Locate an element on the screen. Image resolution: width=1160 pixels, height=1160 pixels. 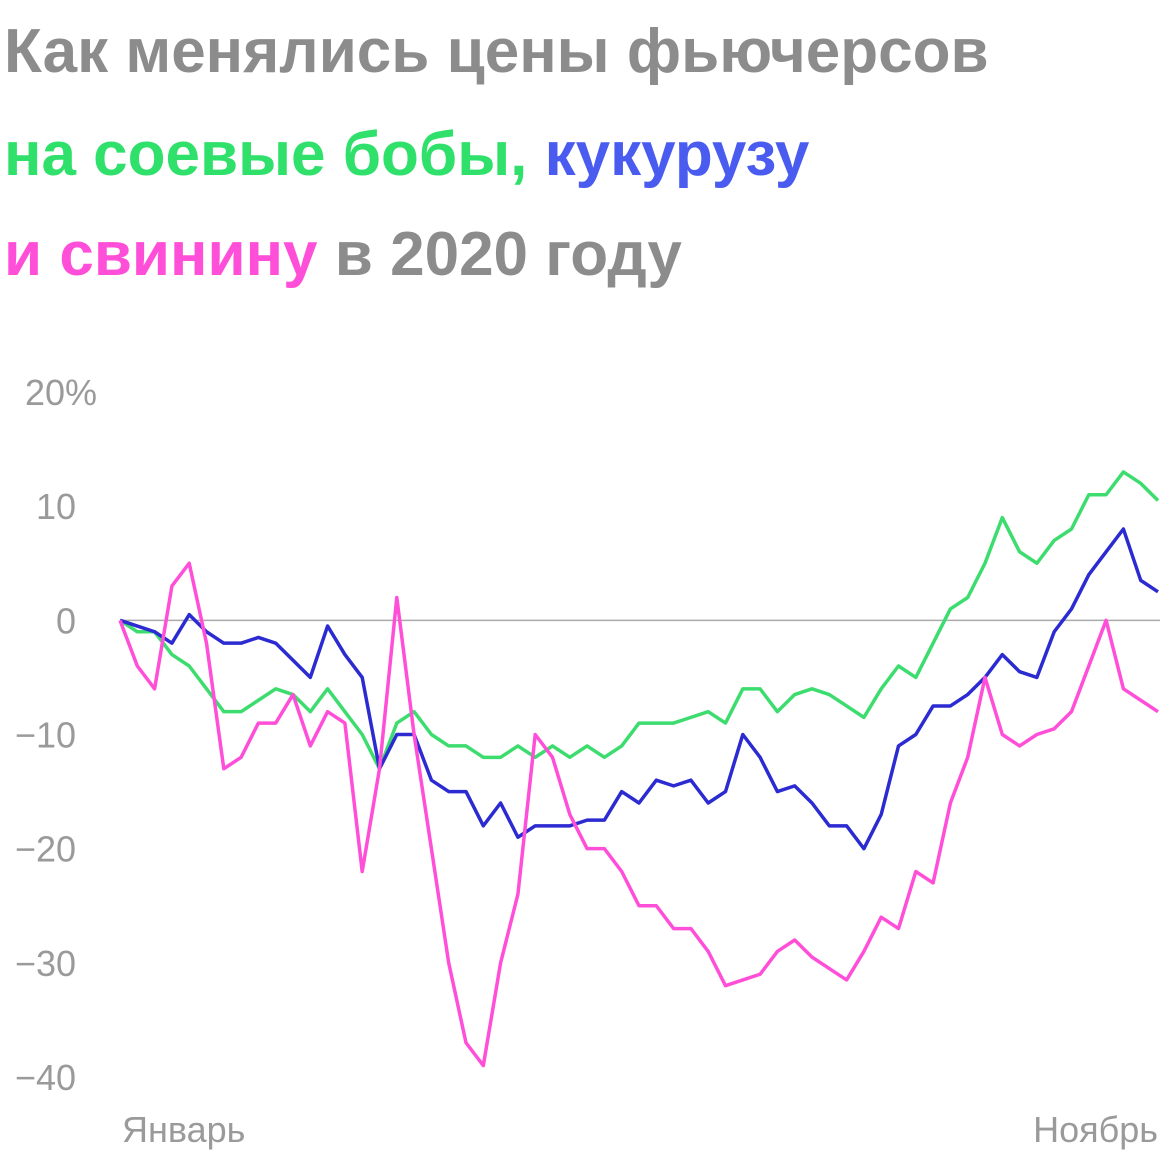
chart-title: и свинину в 2020 году is located at coordinates (343, 254).